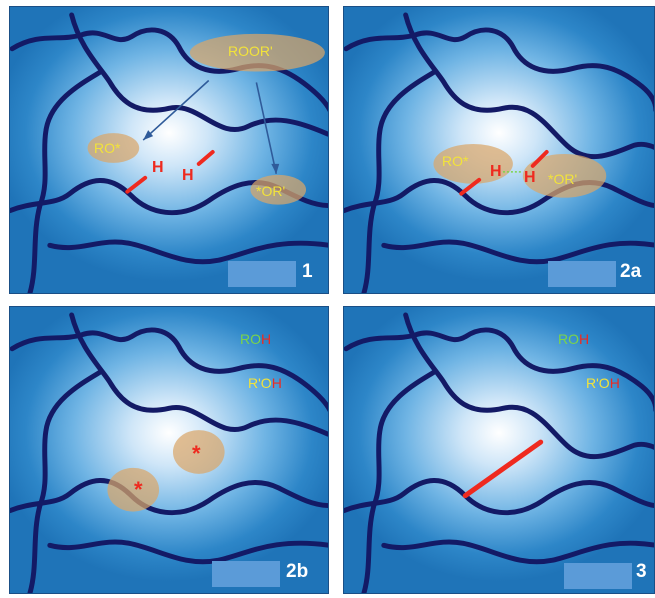 The height and width of the screenshot is (598, 655). I want to click on arrow-to-or-head, so click(275, 168).